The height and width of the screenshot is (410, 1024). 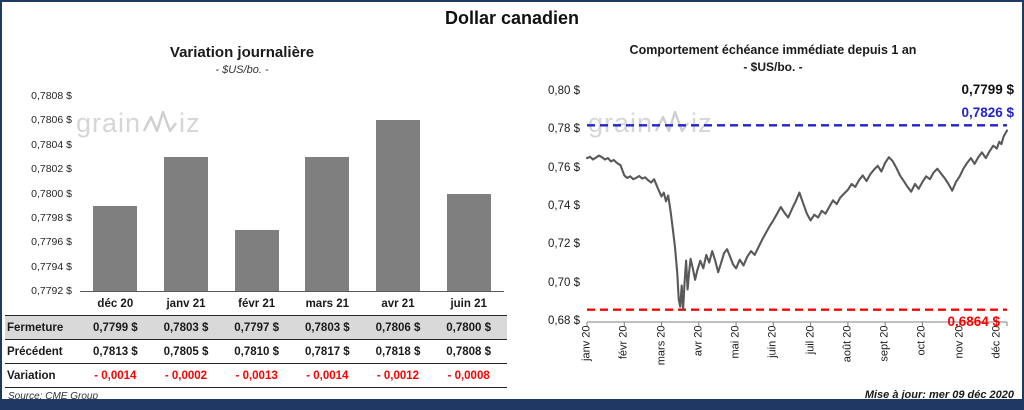 I want to click on left-y-tick-label: 0,7804 $, so click(x=51, y=144).